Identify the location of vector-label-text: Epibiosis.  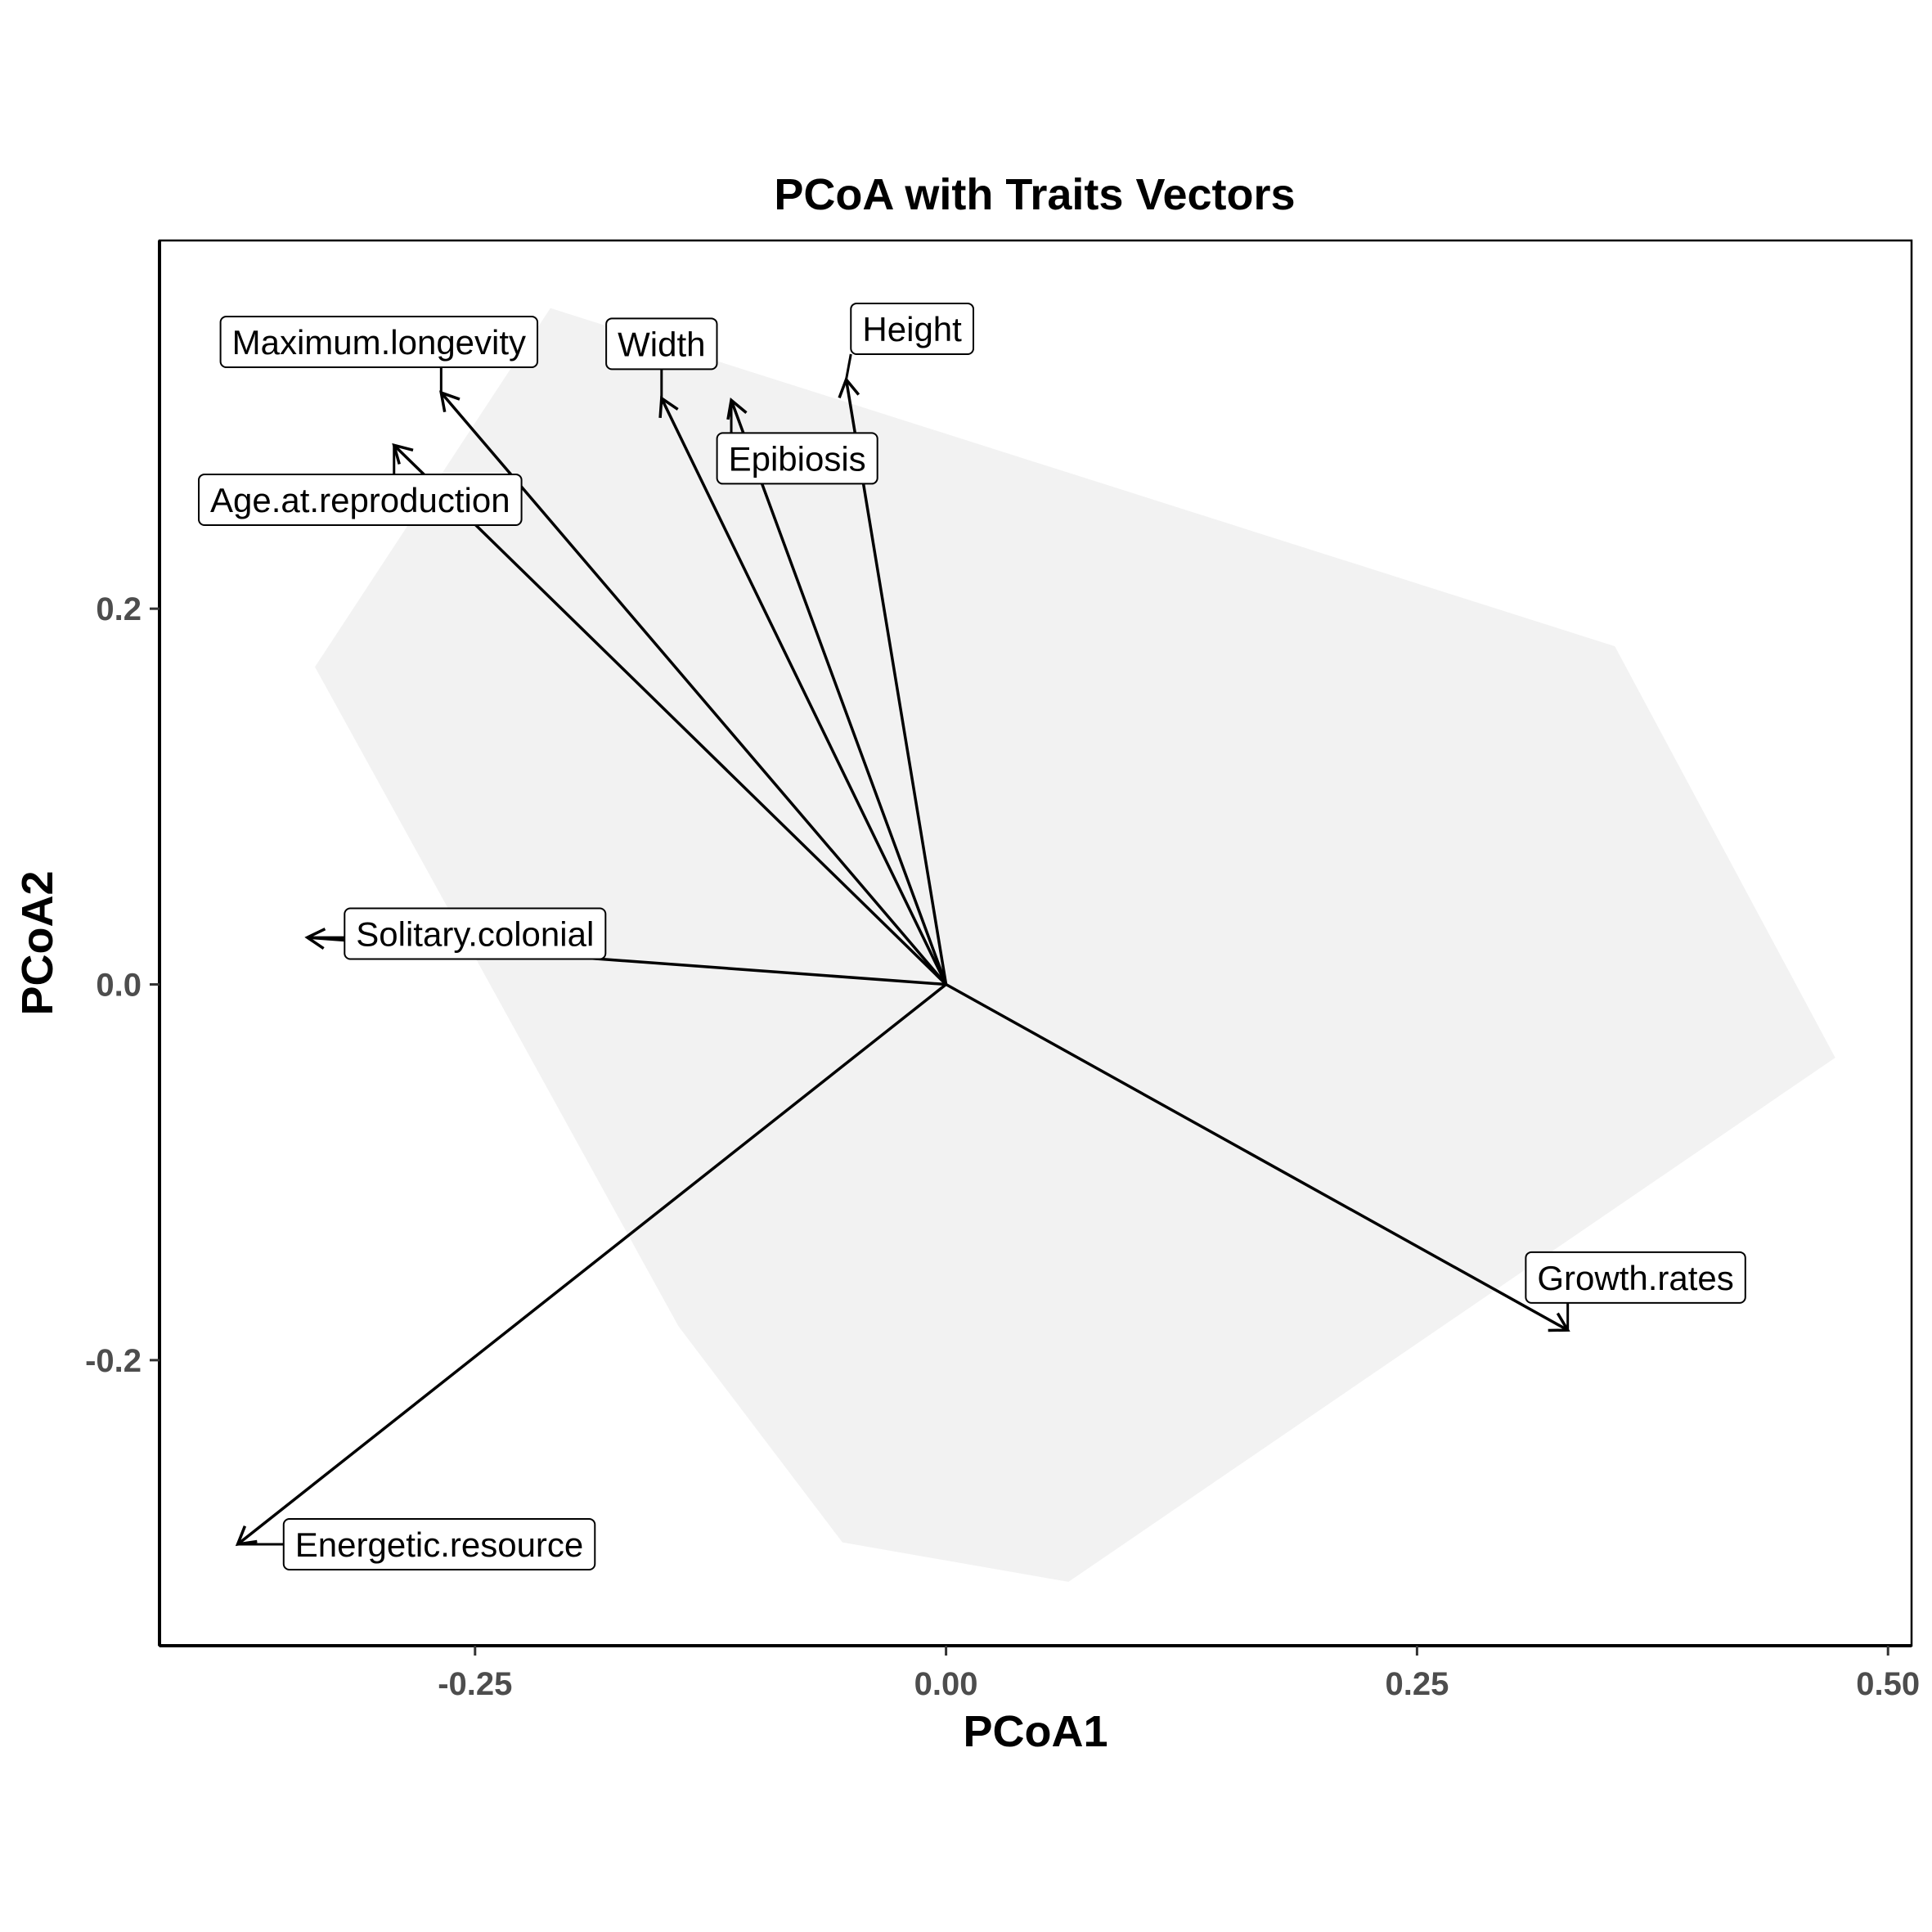
(797, 458).